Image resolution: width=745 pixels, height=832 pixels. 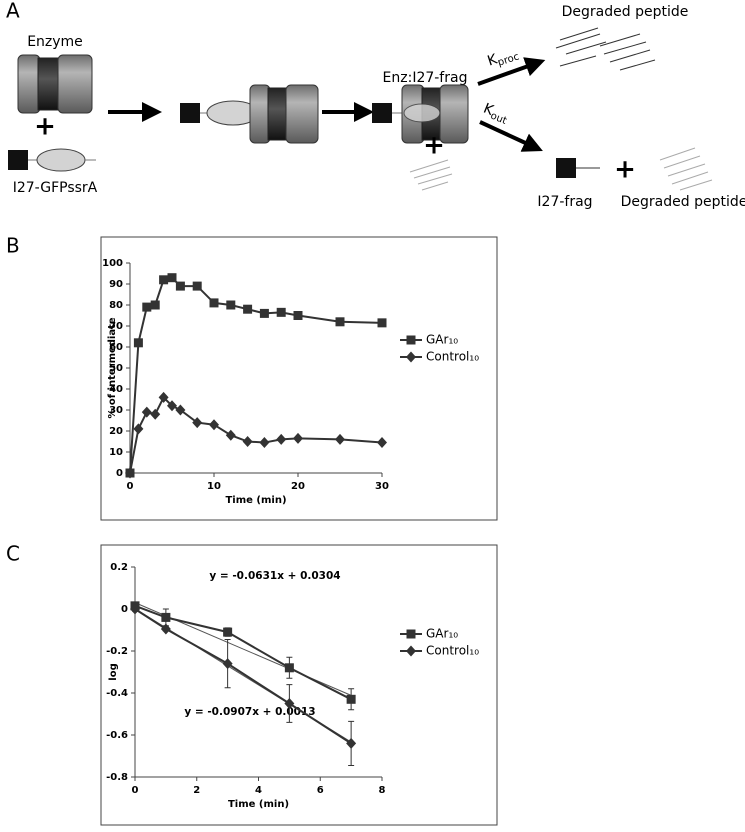 I want to click on y-tick-label: 90, so click(x=116, y=284).